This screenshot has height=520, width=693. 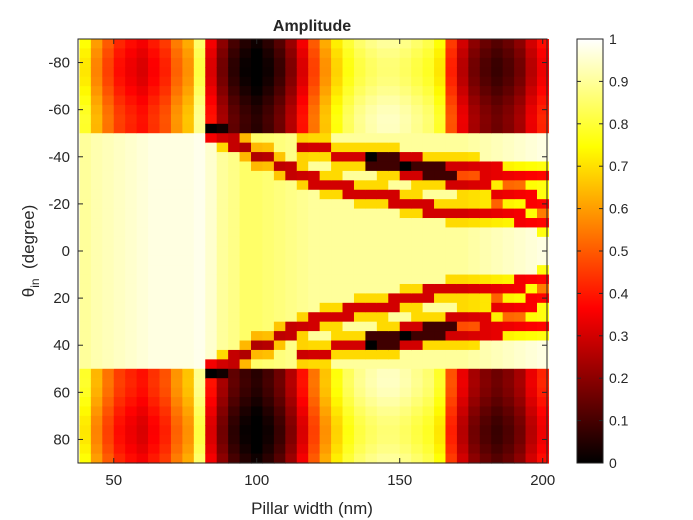 I want to click on y-tick-label: -60, so click(x=59, y=110).